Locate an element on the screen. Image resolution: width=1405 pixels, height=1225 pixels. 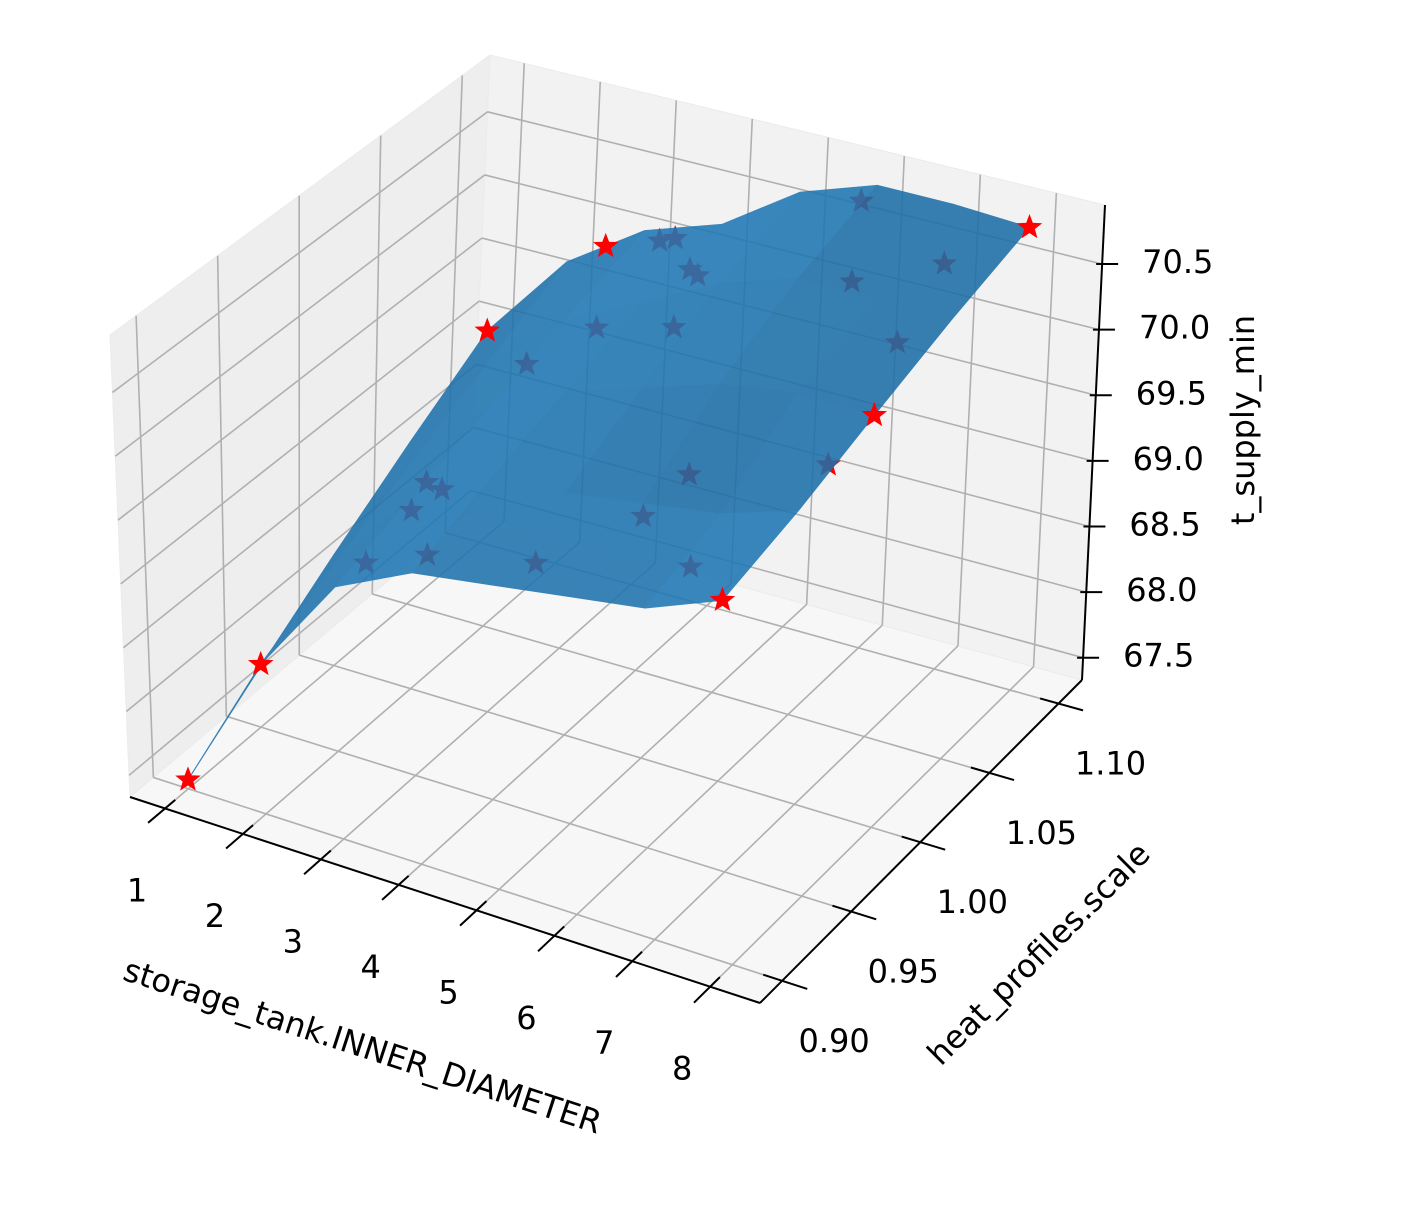
y-tick-label: 1.10 is located at coordinates (1110, 764).